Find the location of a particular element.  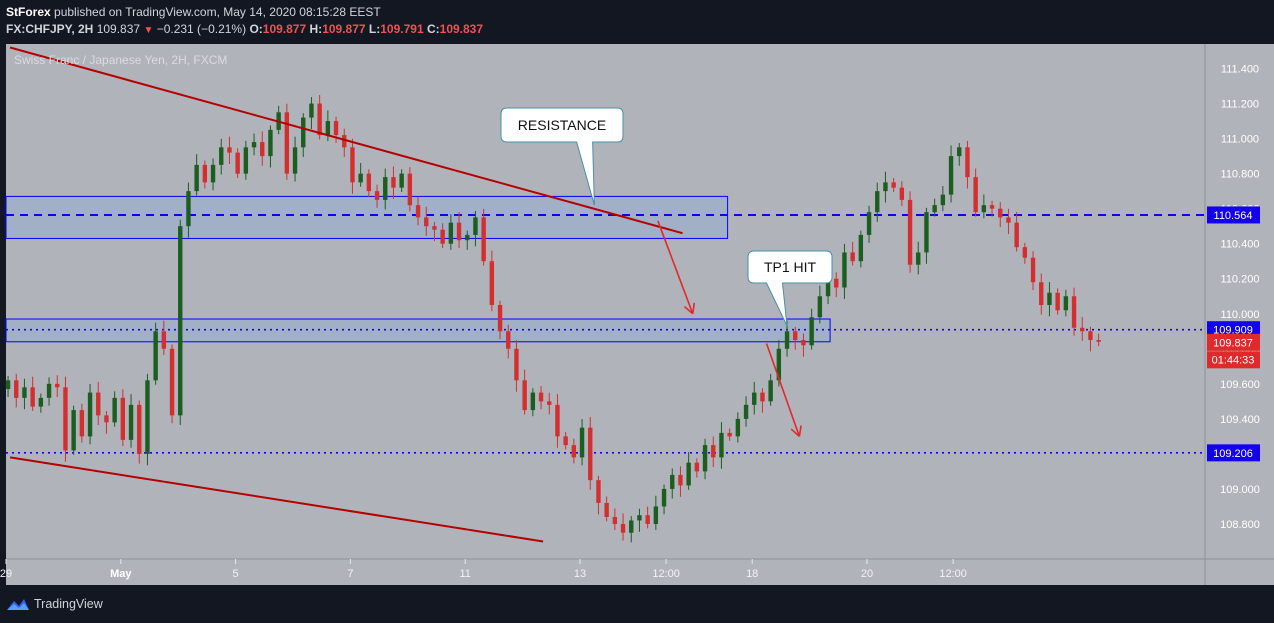

tradingview-brand: TradingView is located at coordinates (68, 604).